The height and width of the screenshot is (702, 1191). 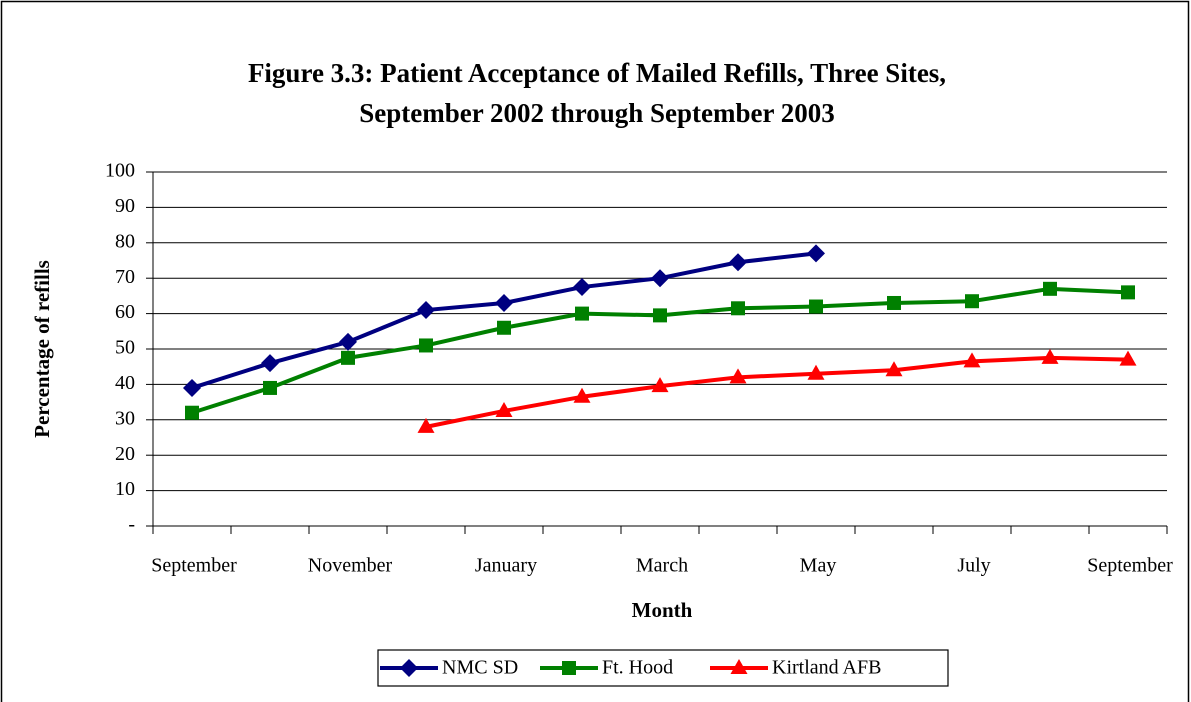 I want to click on legend-label: Kirtland AFB, so click(x=826, y=668).